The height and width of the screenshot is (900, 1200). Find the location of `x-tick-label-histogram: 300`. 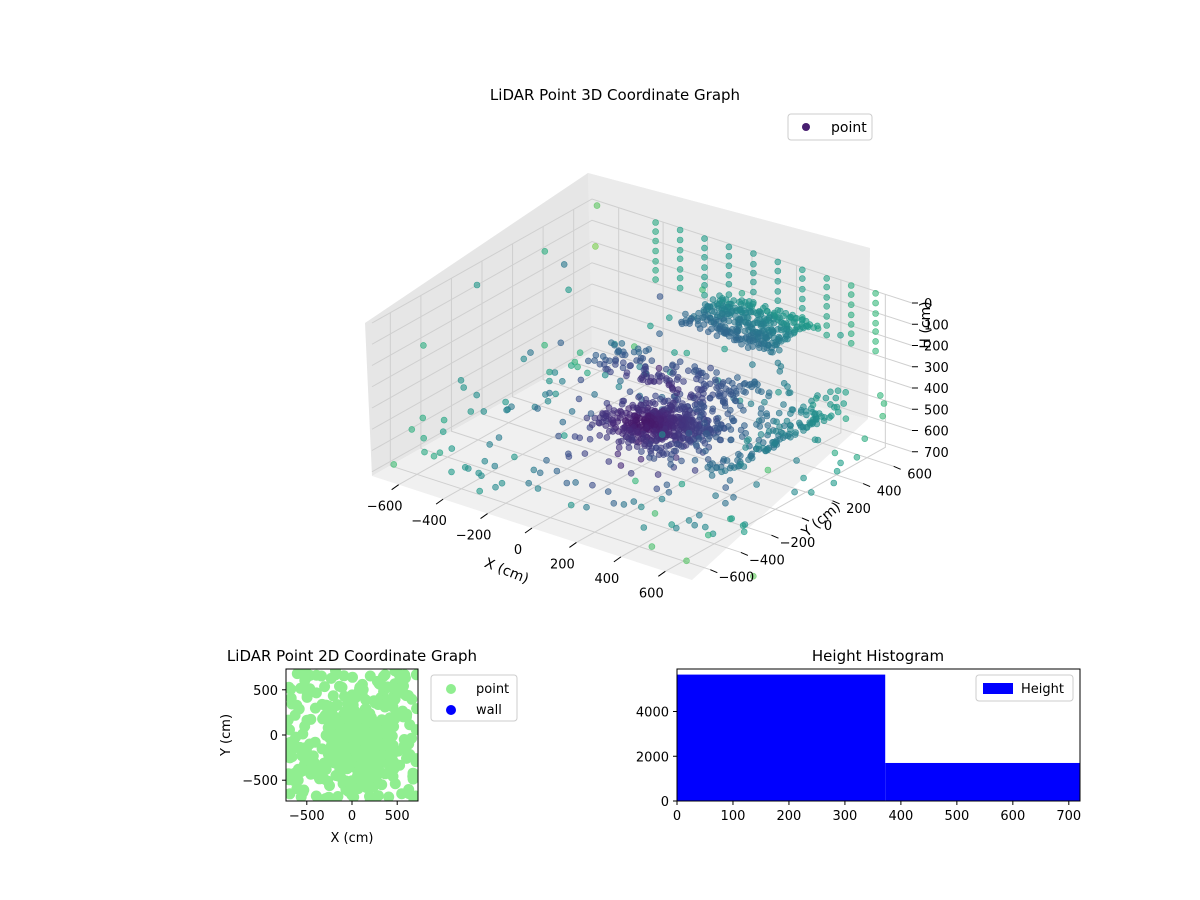

x-tick-label-histogram: 300 is located at coordinates (845, 816).